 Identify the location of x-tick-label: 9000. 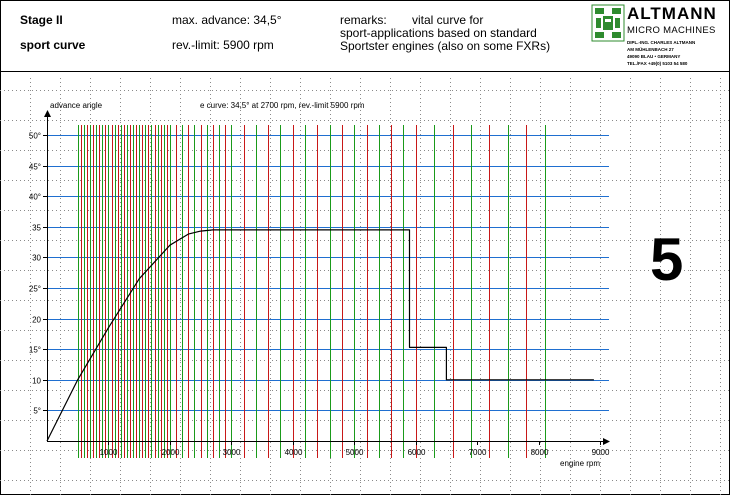
(601, 452).